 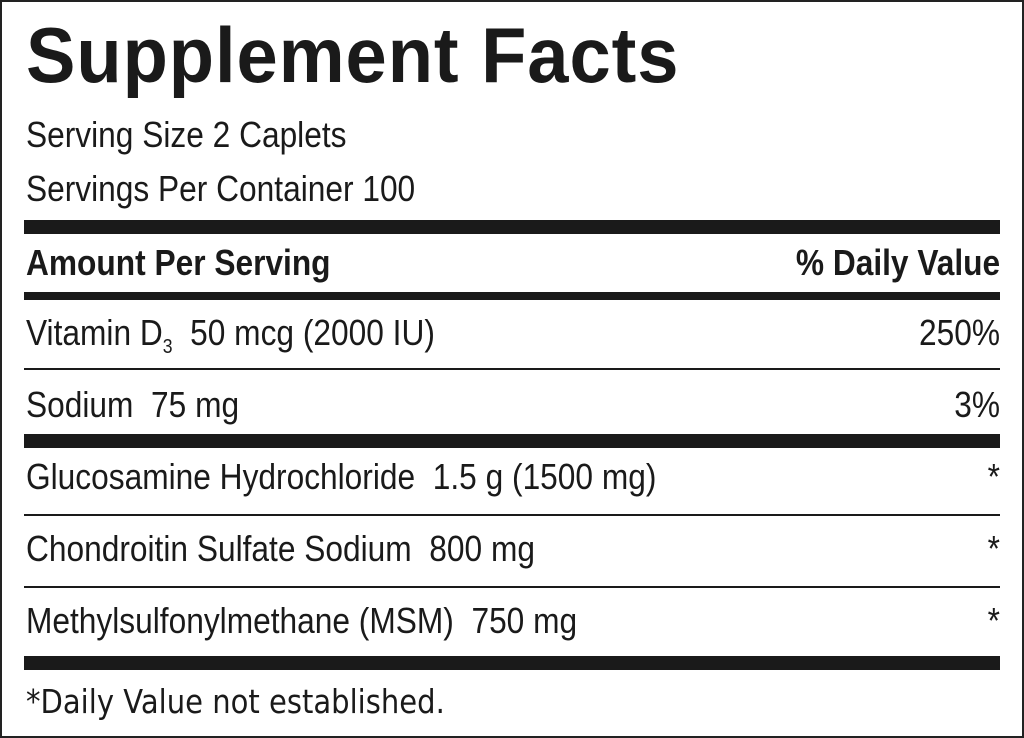 What do you see at coordinates (80, 404) in the screenshot?
I see `nutrient-name: Sodium` at bounding box center [80, 404].